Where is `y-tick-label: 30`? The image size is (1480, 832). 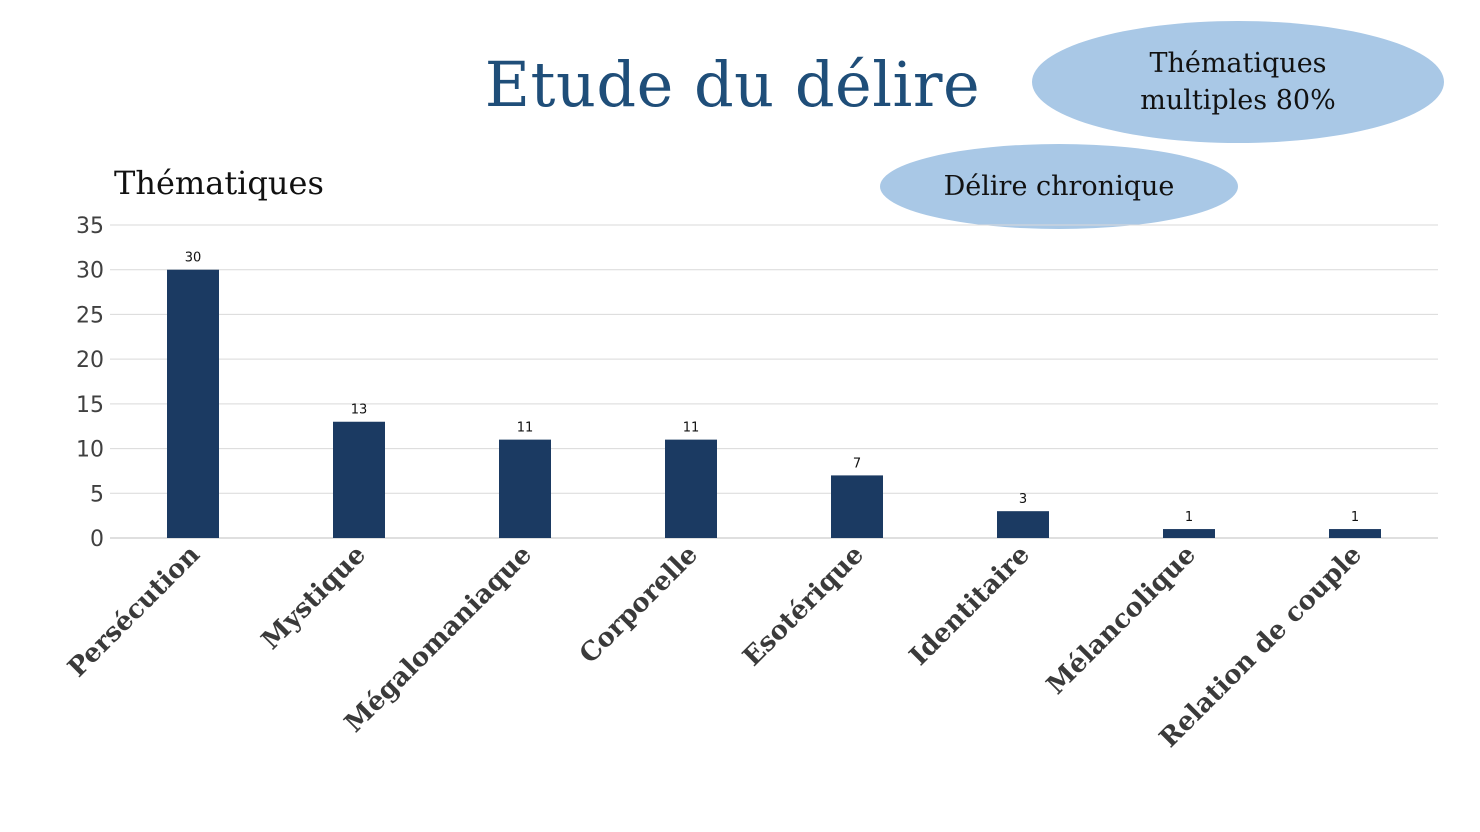 y-tick-label: 30 is located at coordinates (90, 271).